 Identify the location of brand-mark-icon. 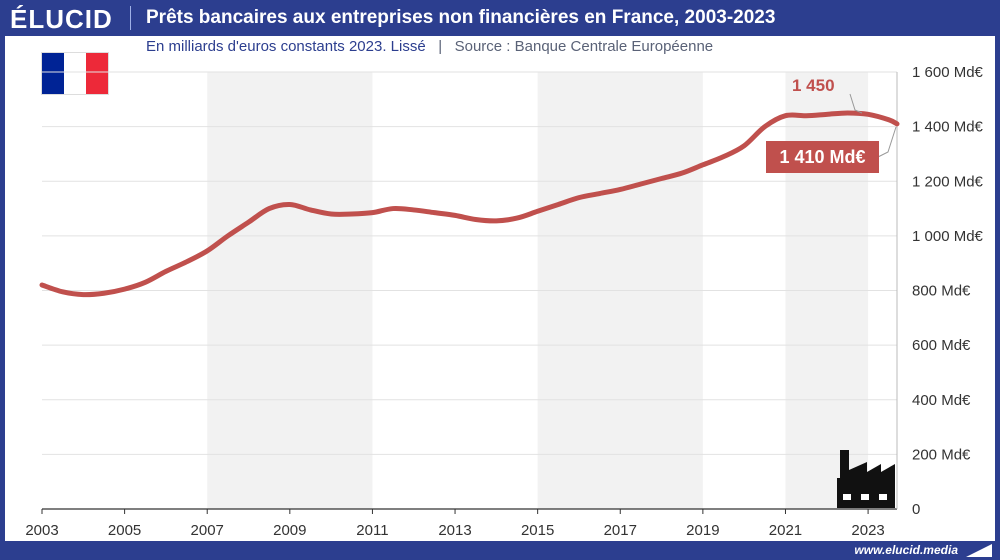
(979, 550).